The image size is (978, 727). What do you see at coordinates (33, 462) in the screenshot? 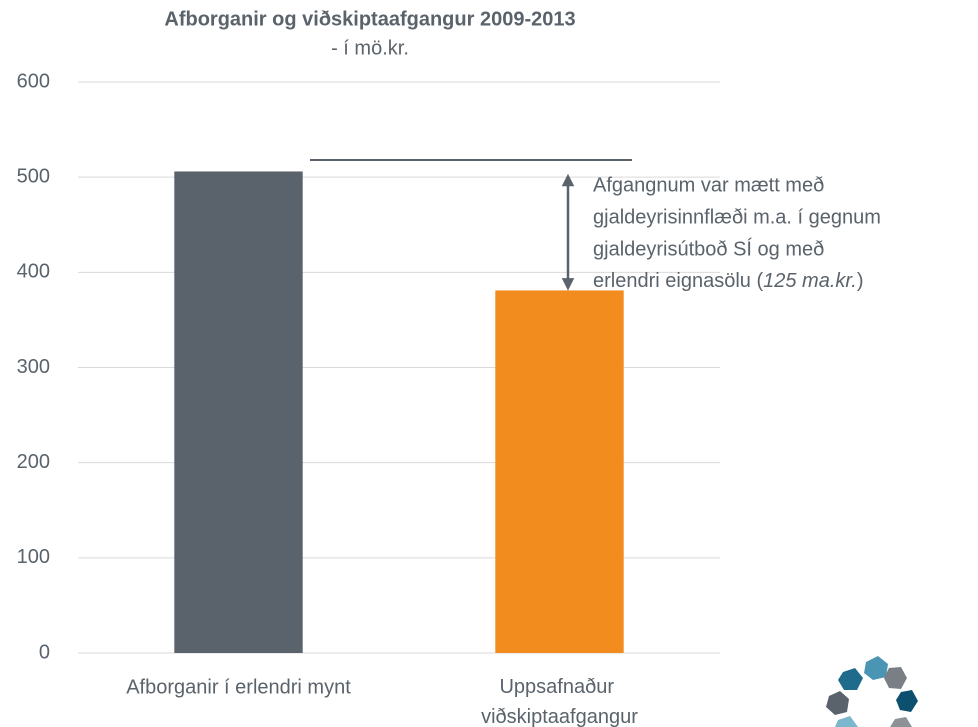
I see `y-tick-label: 200` at bounding box center [33, 462].